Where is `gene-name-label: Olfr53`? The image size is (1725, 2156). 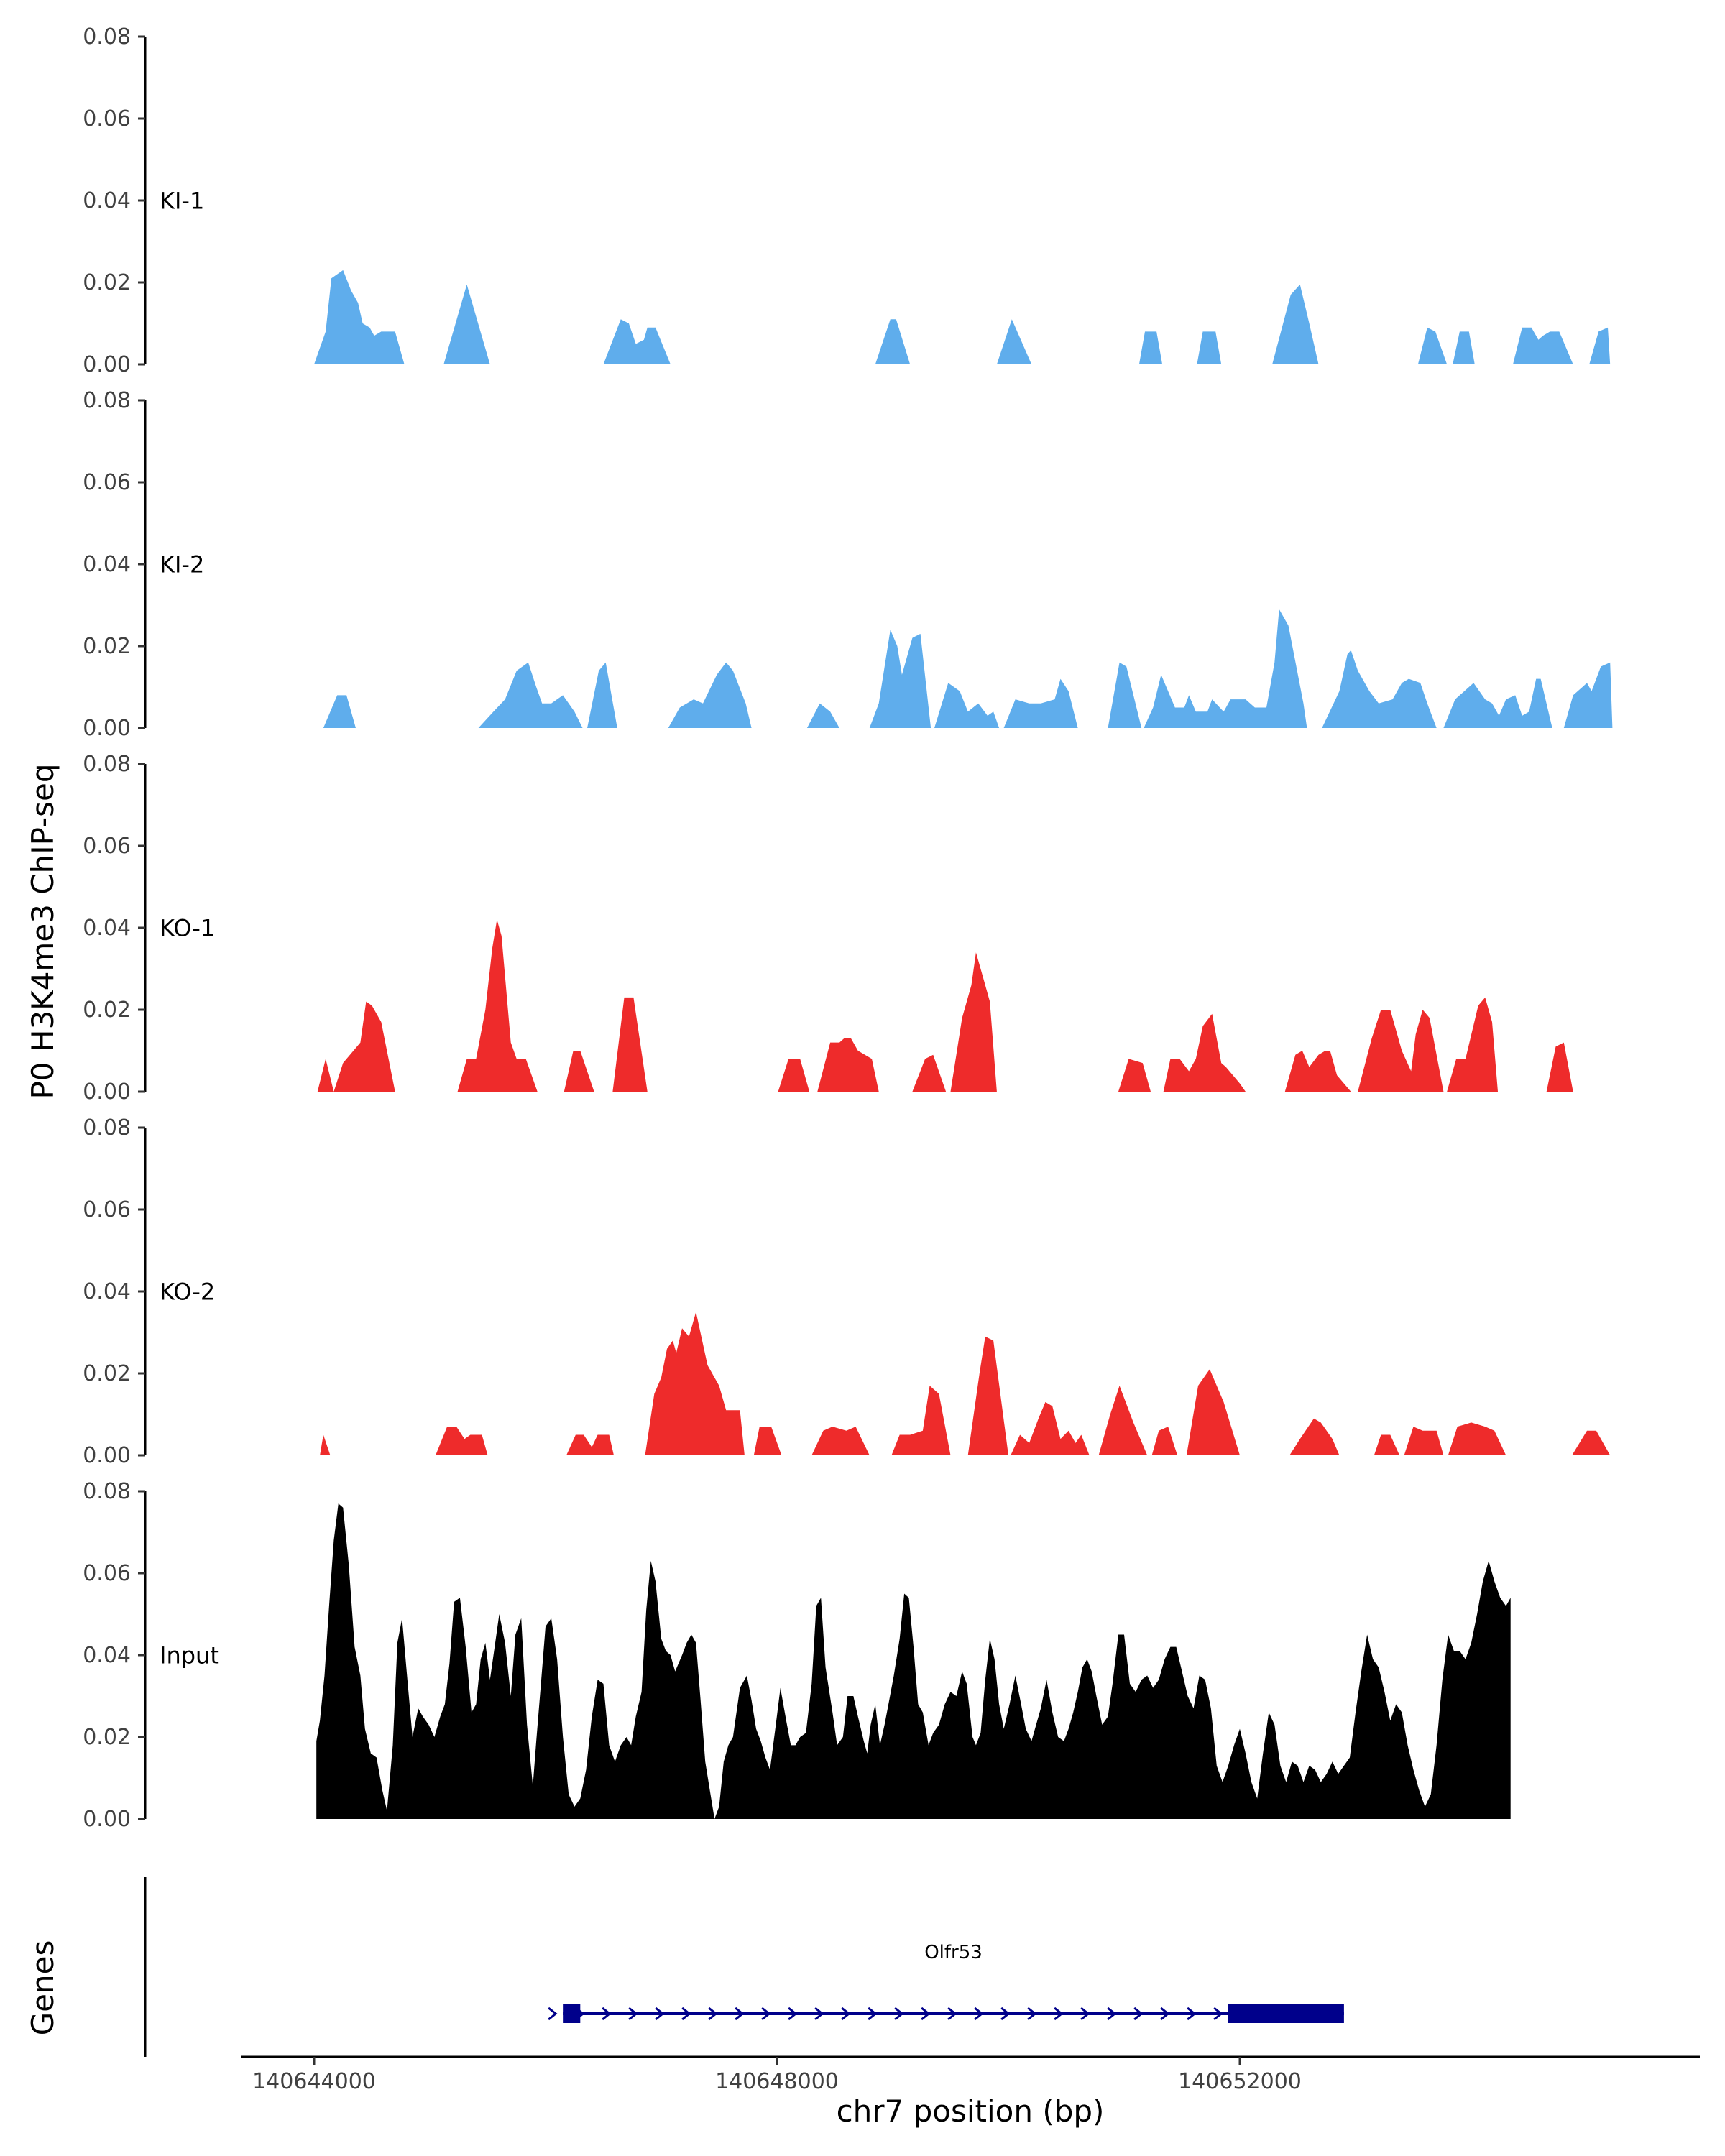
gene-name-label: Olfr53 is located at coordinates (953, 1952).